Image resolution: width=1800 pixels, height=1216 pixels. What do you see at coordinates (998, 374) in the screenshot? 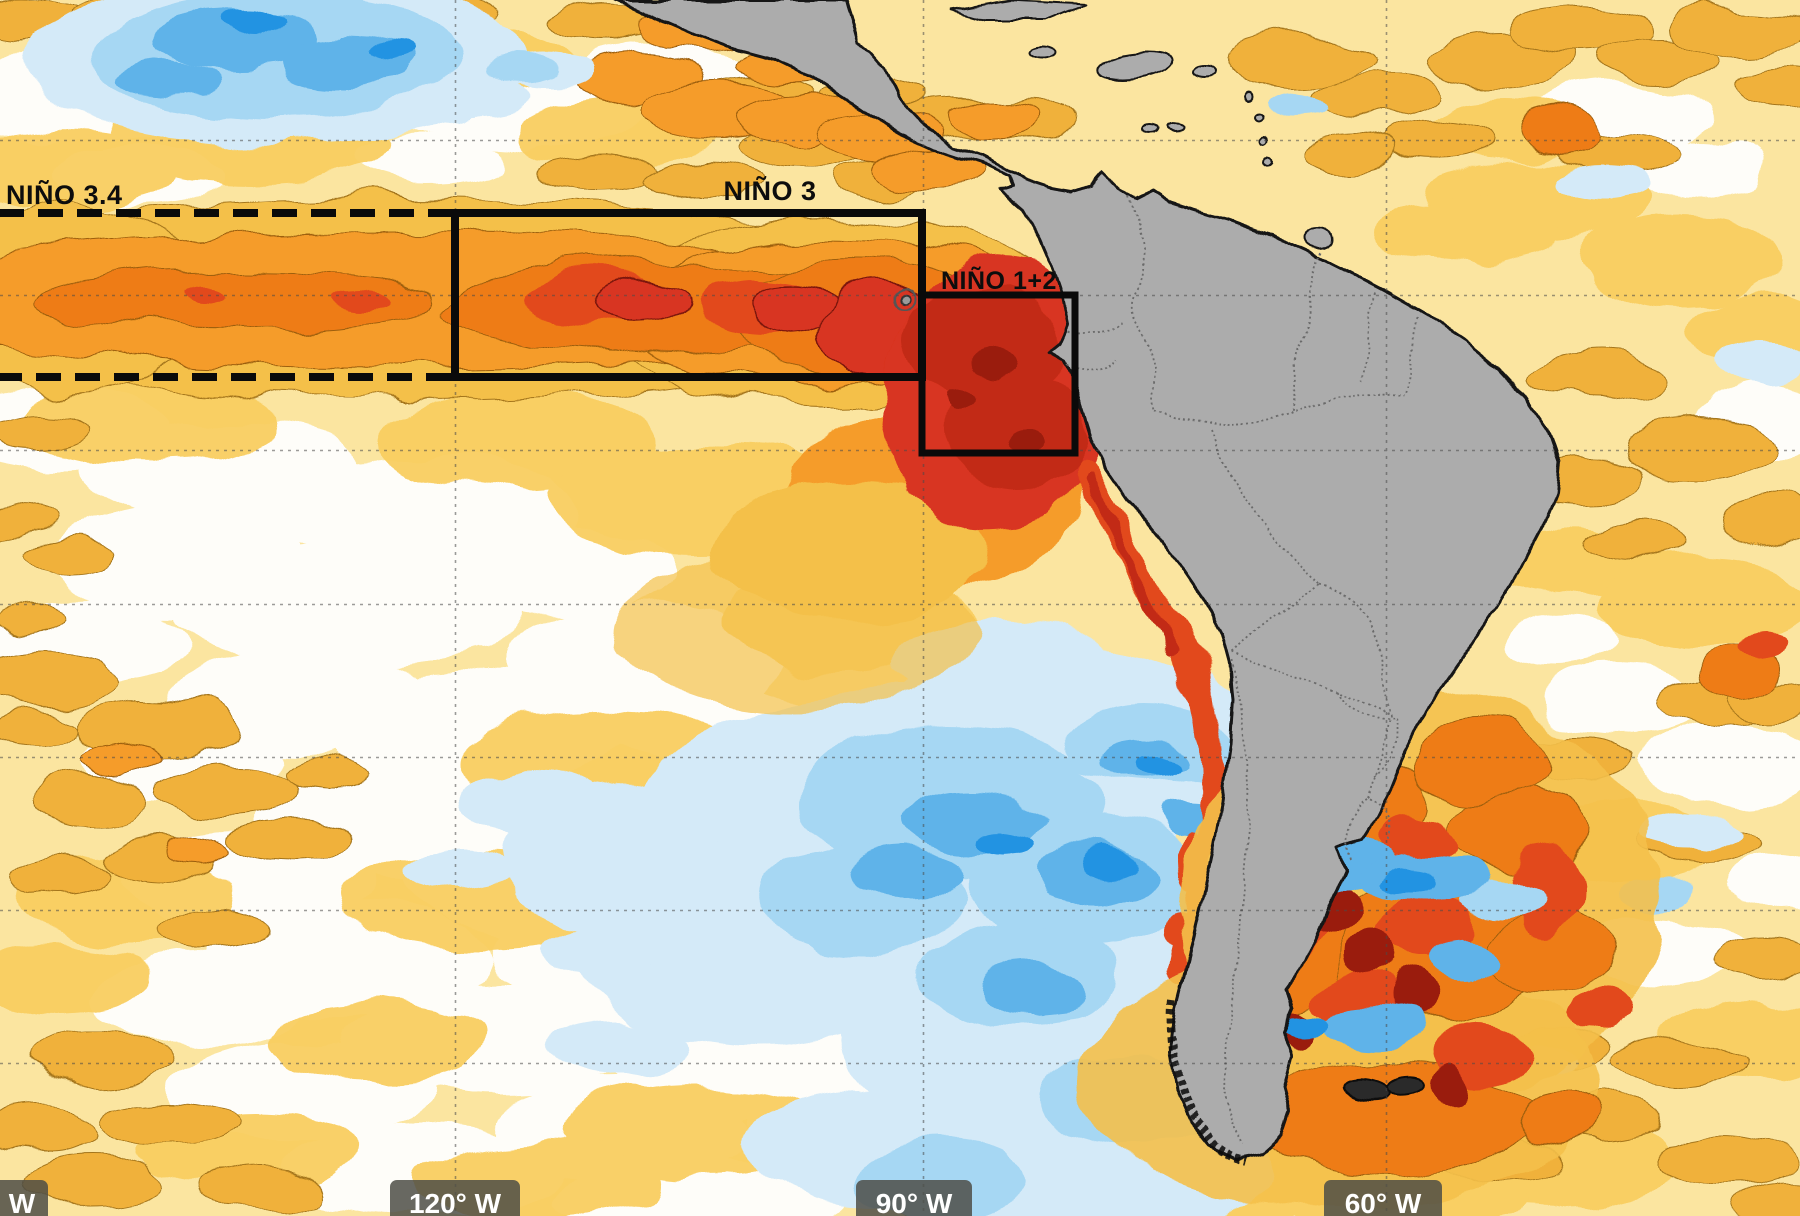
I see `nino12-box` at bounding box center [998, 374].